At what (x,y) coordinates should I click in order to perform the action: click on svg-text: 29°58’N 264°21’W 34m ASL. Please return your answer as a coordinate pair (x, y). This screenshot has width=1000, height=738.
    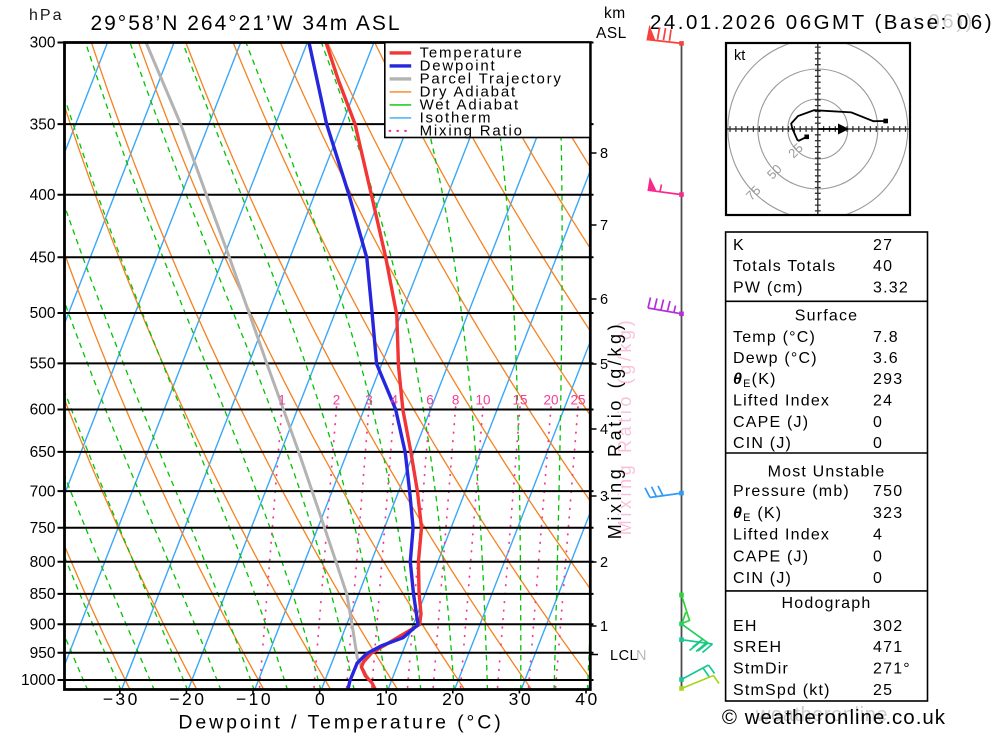
    Looking at the image, I should click on (245, 23).